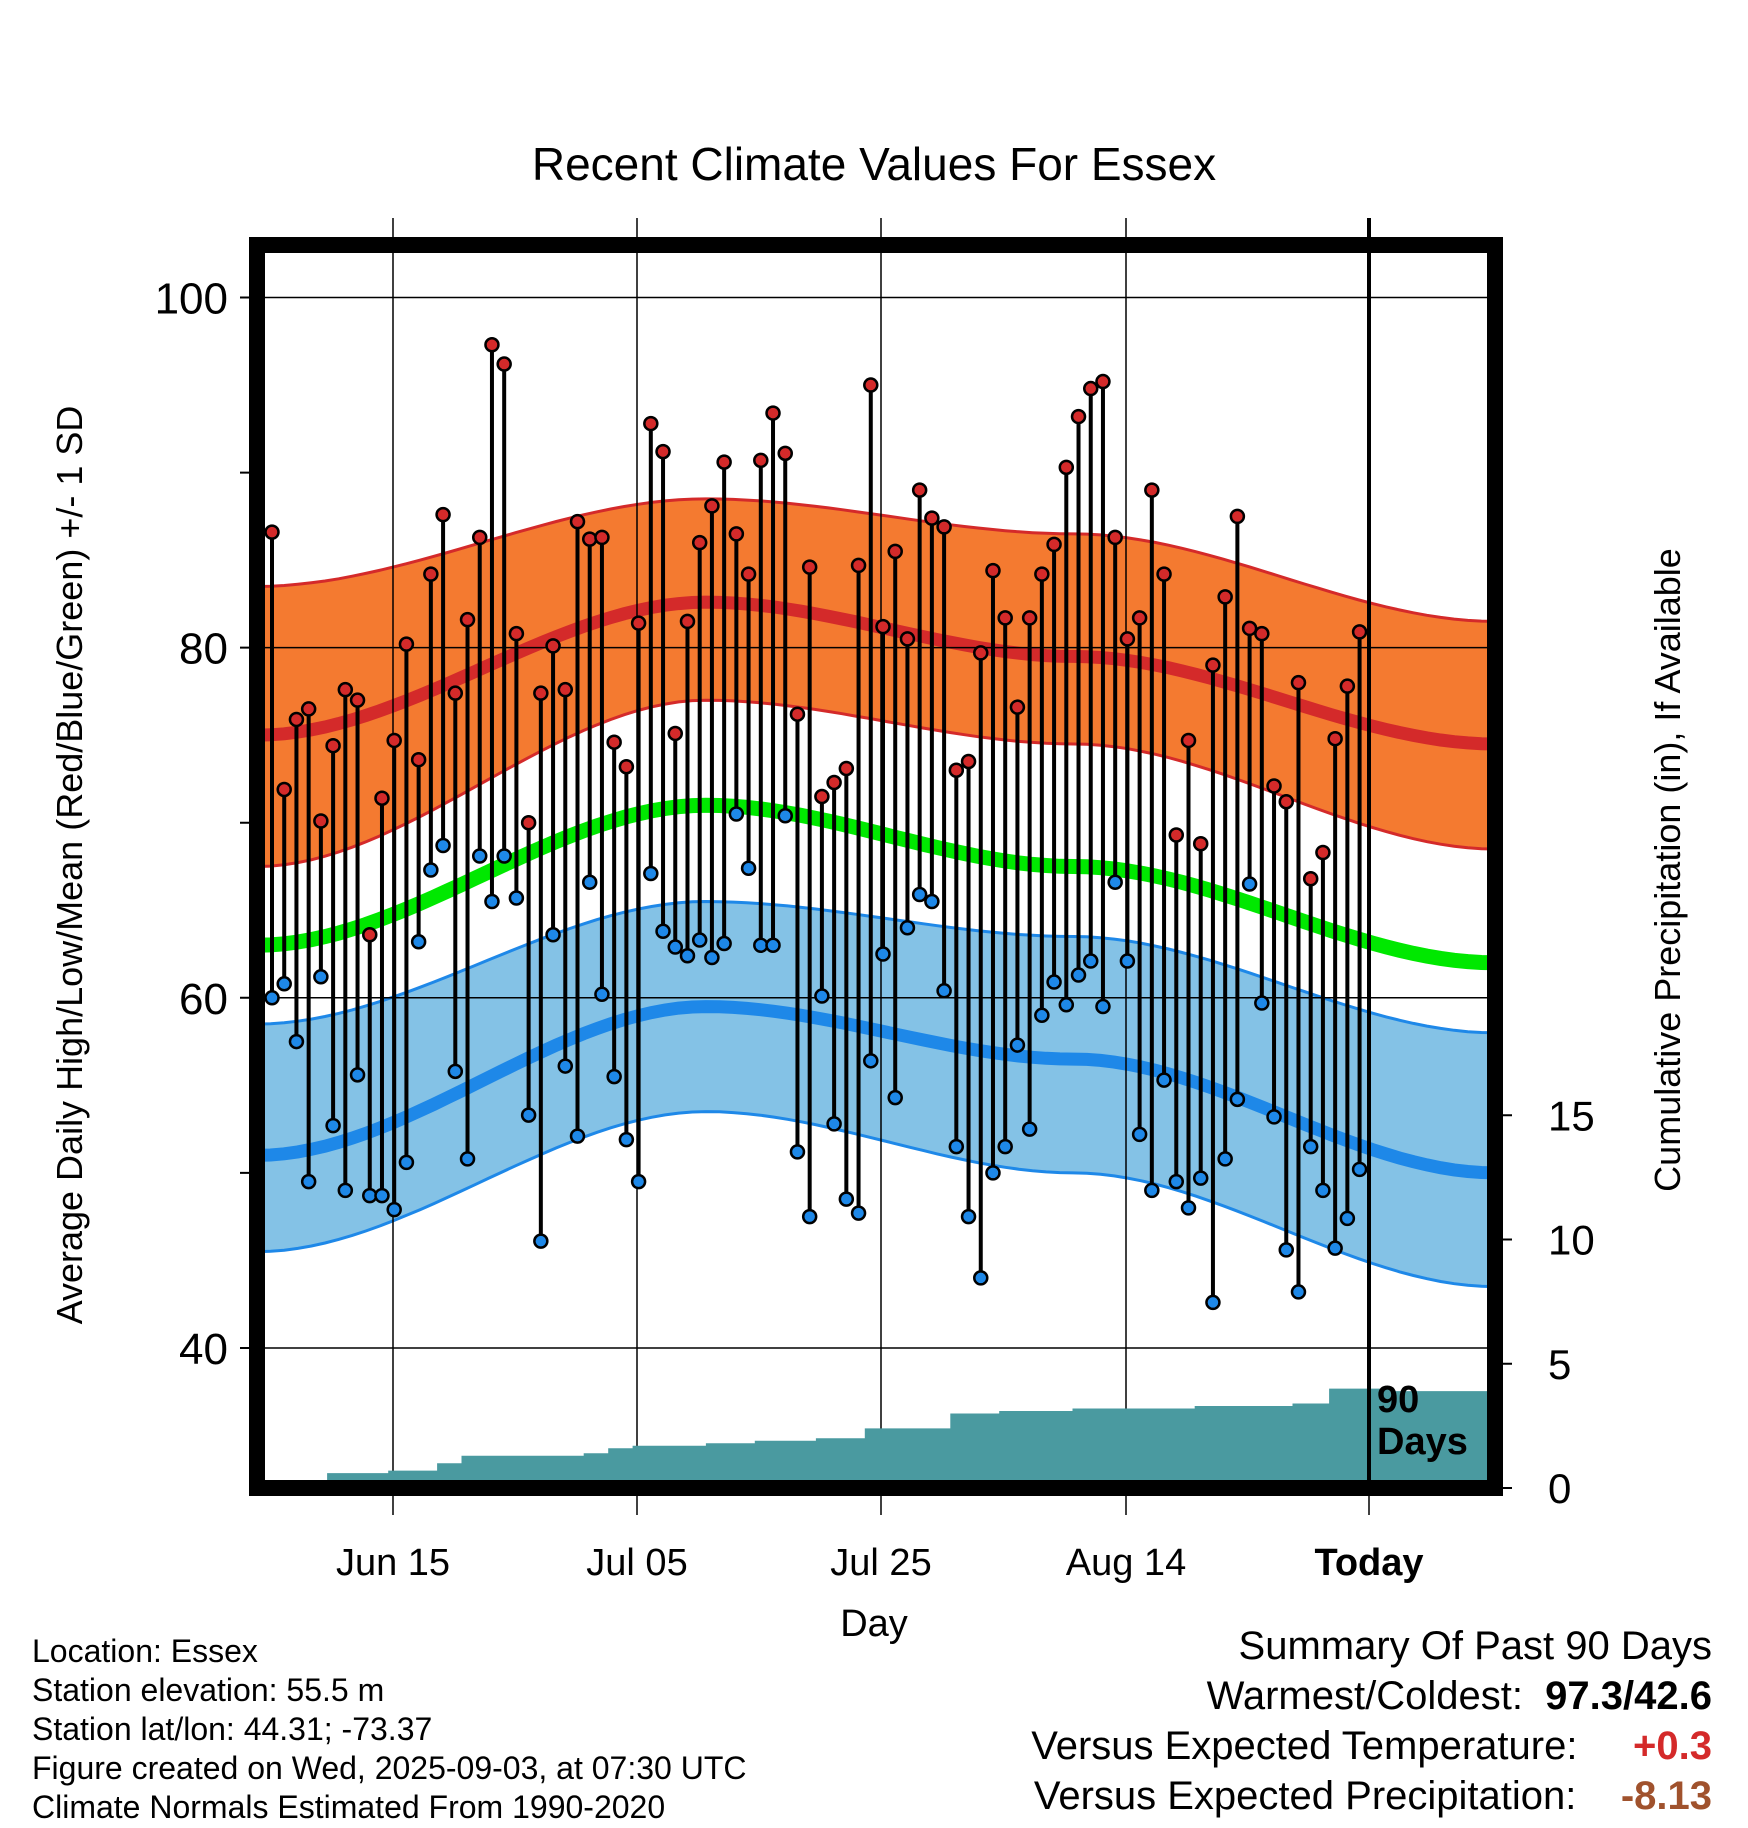 The width and height of the screenshot is (1748, 1828). Describe the element at coordinates (876, 1199) in the screenshot. I see `low-sd-lower-edge` at that location.